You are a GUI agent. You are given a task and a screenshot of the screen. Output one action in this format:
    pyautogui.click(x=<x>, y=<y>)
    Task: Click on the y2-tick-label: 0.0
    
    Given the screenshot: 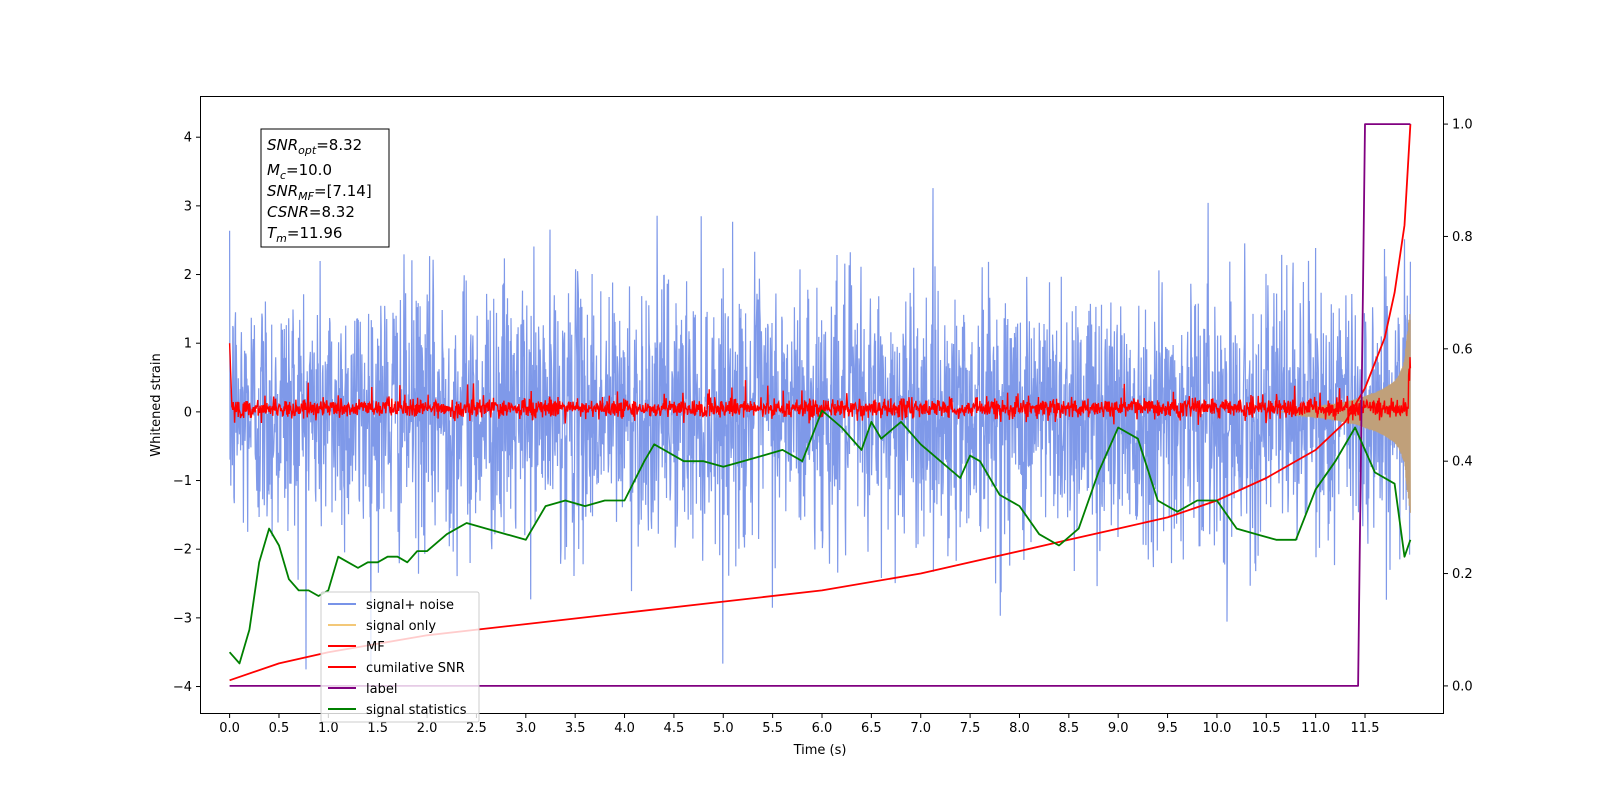 What is the action you would take?
    pyautogui.click(x=1462, y=686)
    